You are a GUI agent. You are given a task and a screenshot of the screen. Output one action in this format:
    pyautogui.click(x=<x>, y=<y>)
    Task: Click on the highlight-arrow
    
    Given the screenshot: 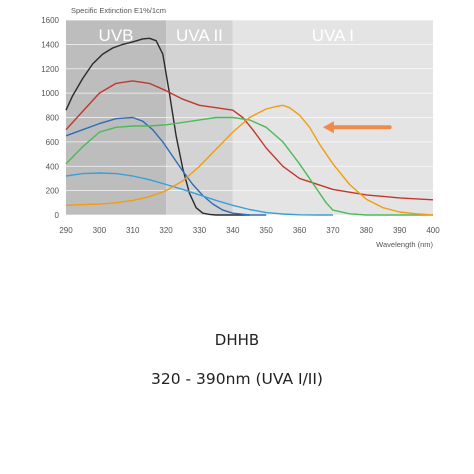 What is the action you would take?
    pyautogui.click(x=357, y=127)
    